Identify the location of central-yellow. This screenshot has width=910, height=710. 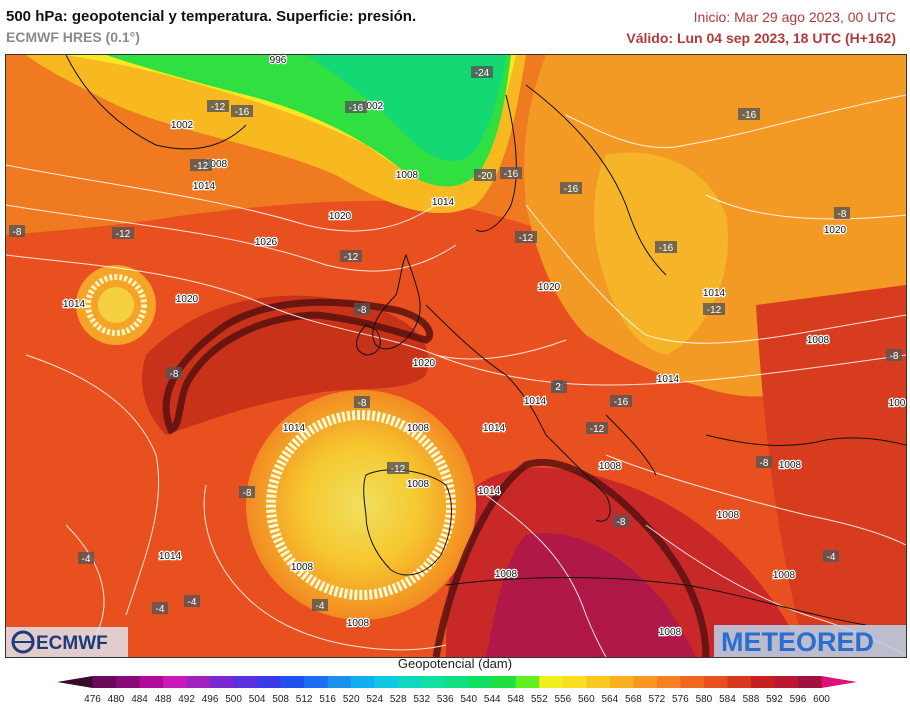
(661, 253).